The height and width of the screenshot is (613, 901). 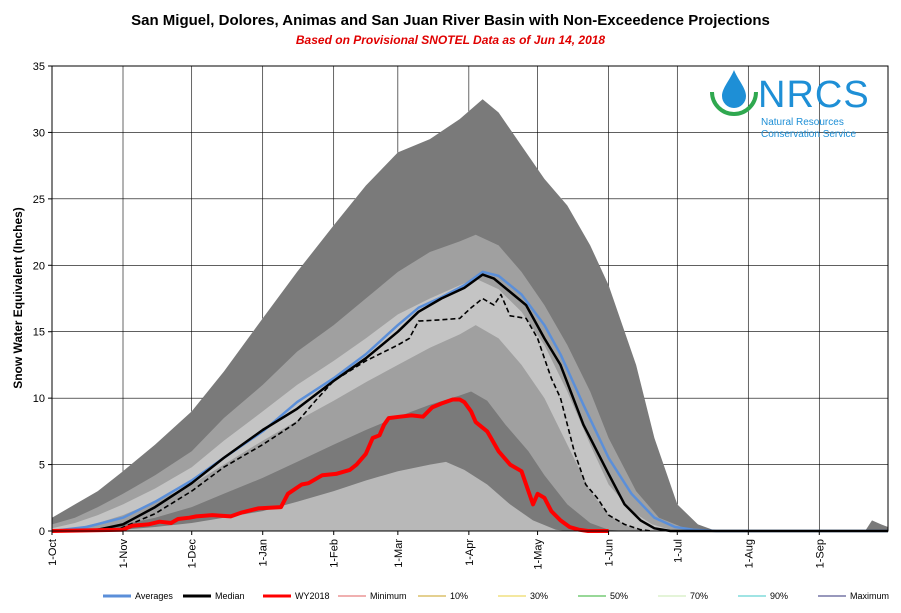 What do you see at coordinates (619, 596) in the screenshot?
I see `legend-label: 50%` at bounding box center [619, 596].